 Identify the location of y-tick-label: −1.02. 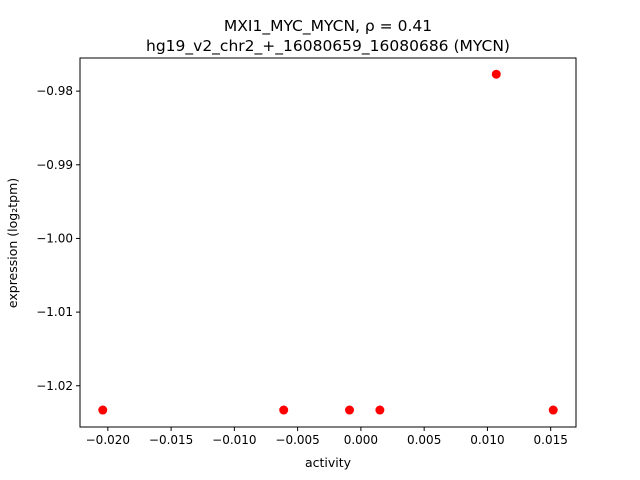
(54, 386).